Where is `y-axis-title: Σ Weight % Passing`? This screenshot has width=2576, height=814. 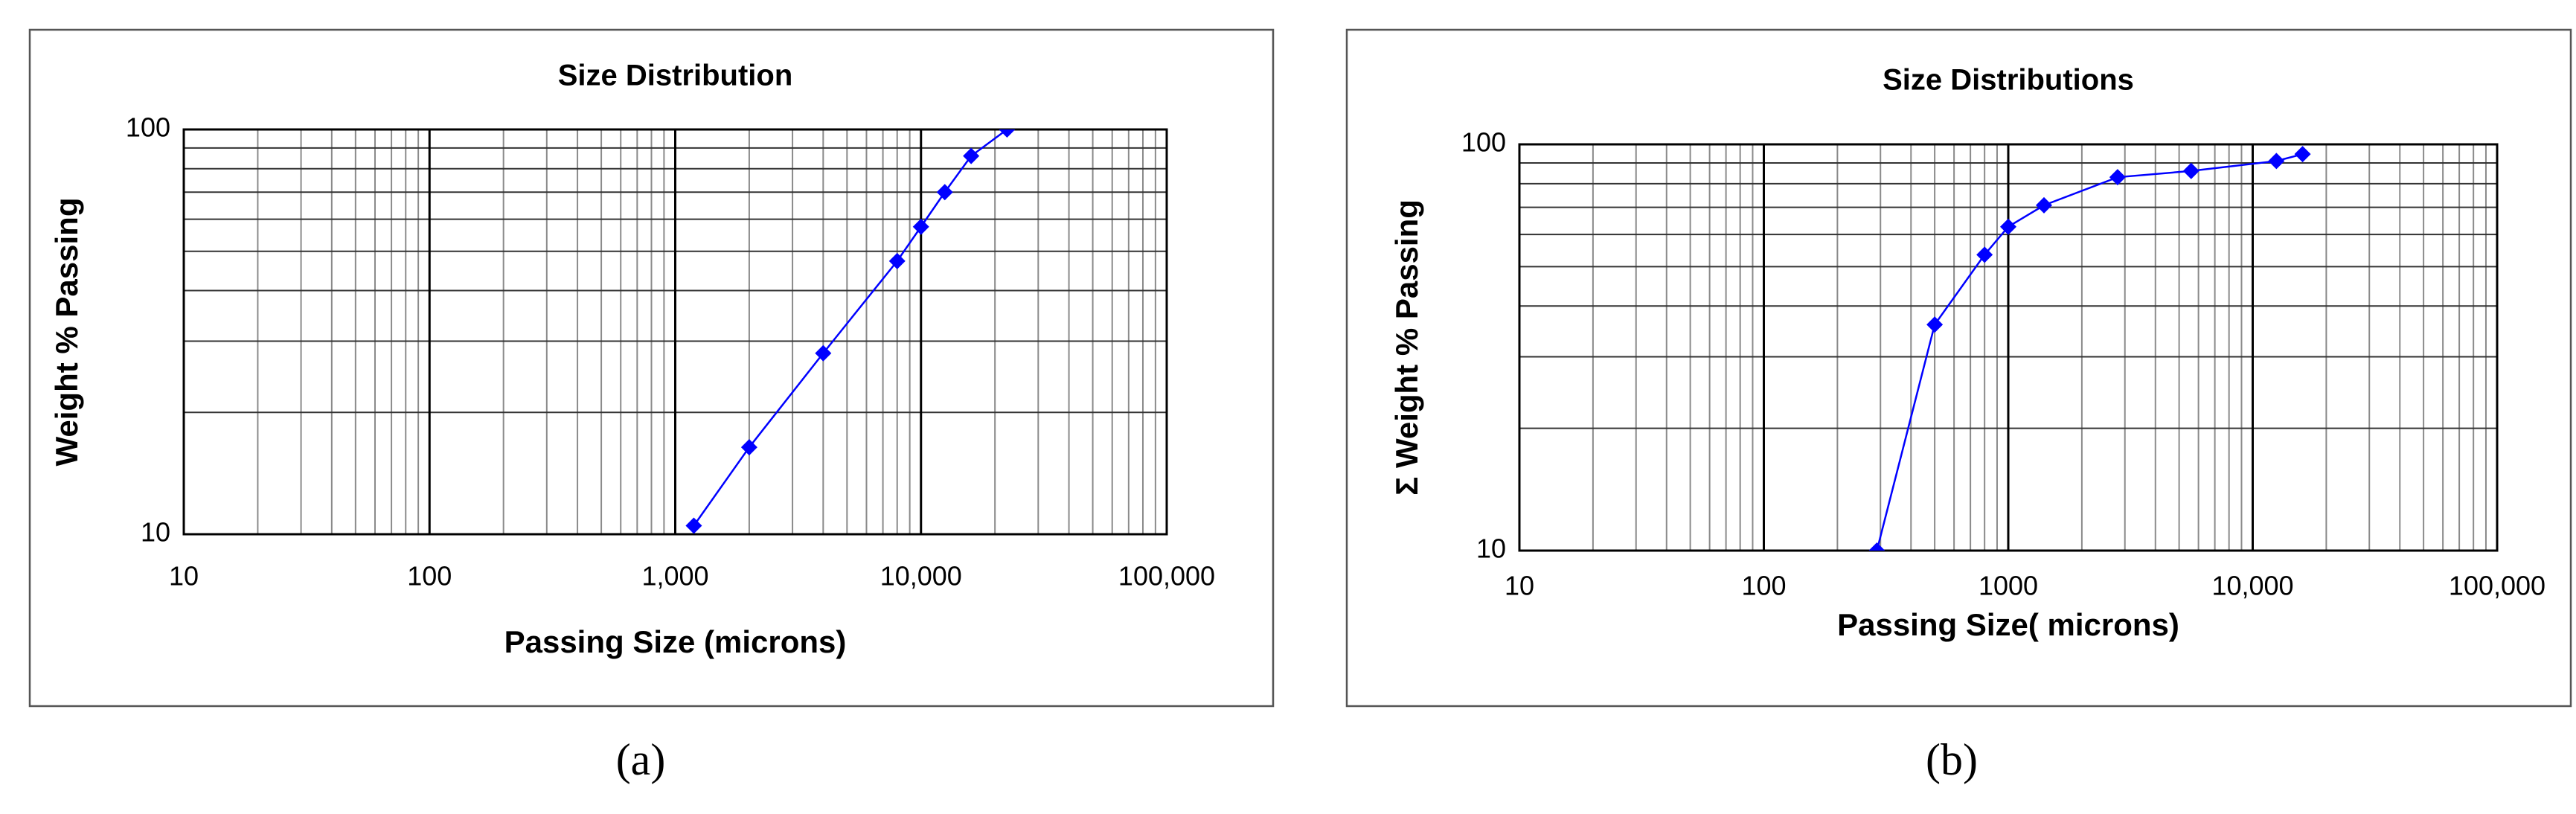
y-axis-title: Σ Weight % Passing is located at coordinates (1406, 347).